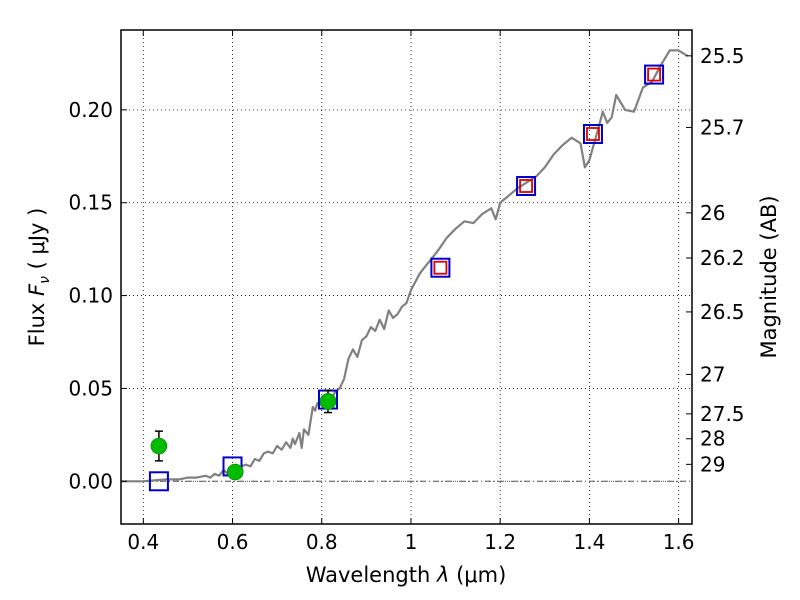  What do you see at coordinates (90, 203) in the screenshot?
I see `y-tick-label: 0.15` at bounding box center [90, 203].